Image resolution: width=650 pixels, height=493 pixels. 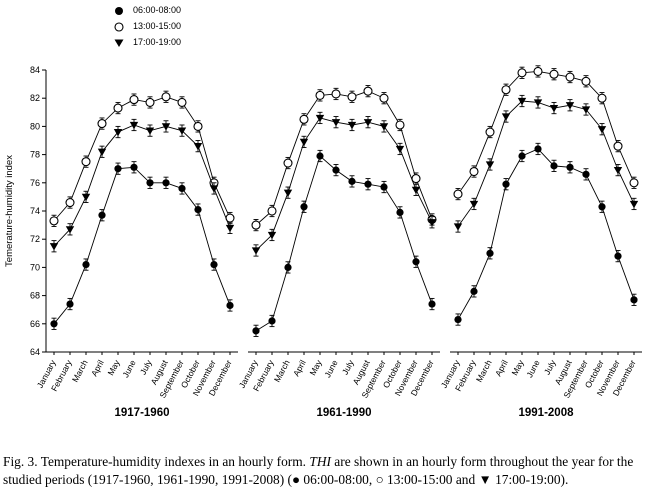 What do you see at coordinates (146, 10) in the screenshot?
I see `legend-item-morning: 06:00-08:00` at bounding box center [146, 10].